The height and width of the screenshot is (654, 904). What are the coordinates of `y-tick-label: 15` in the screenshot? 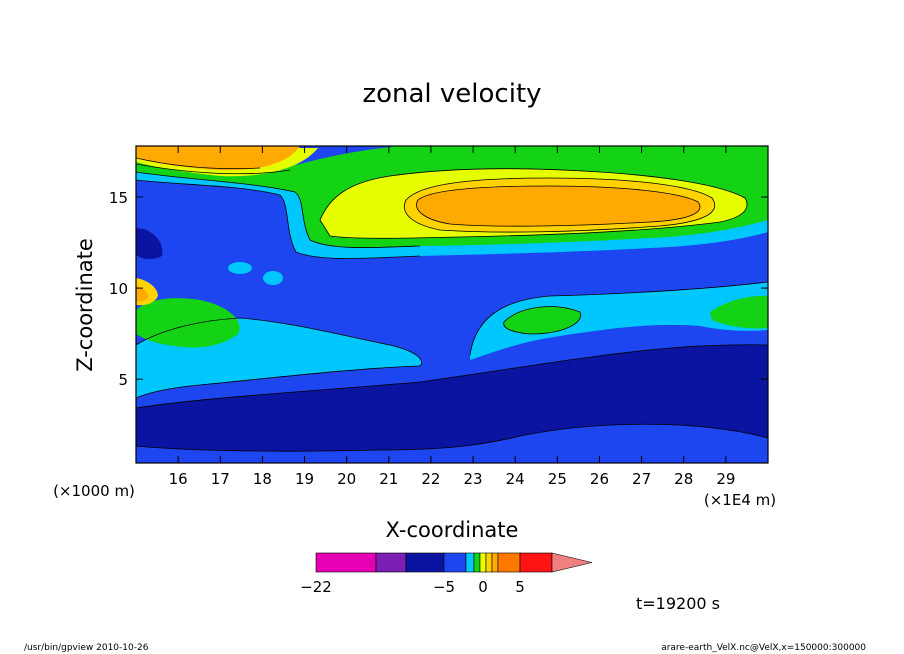 It's located at (118, 198).